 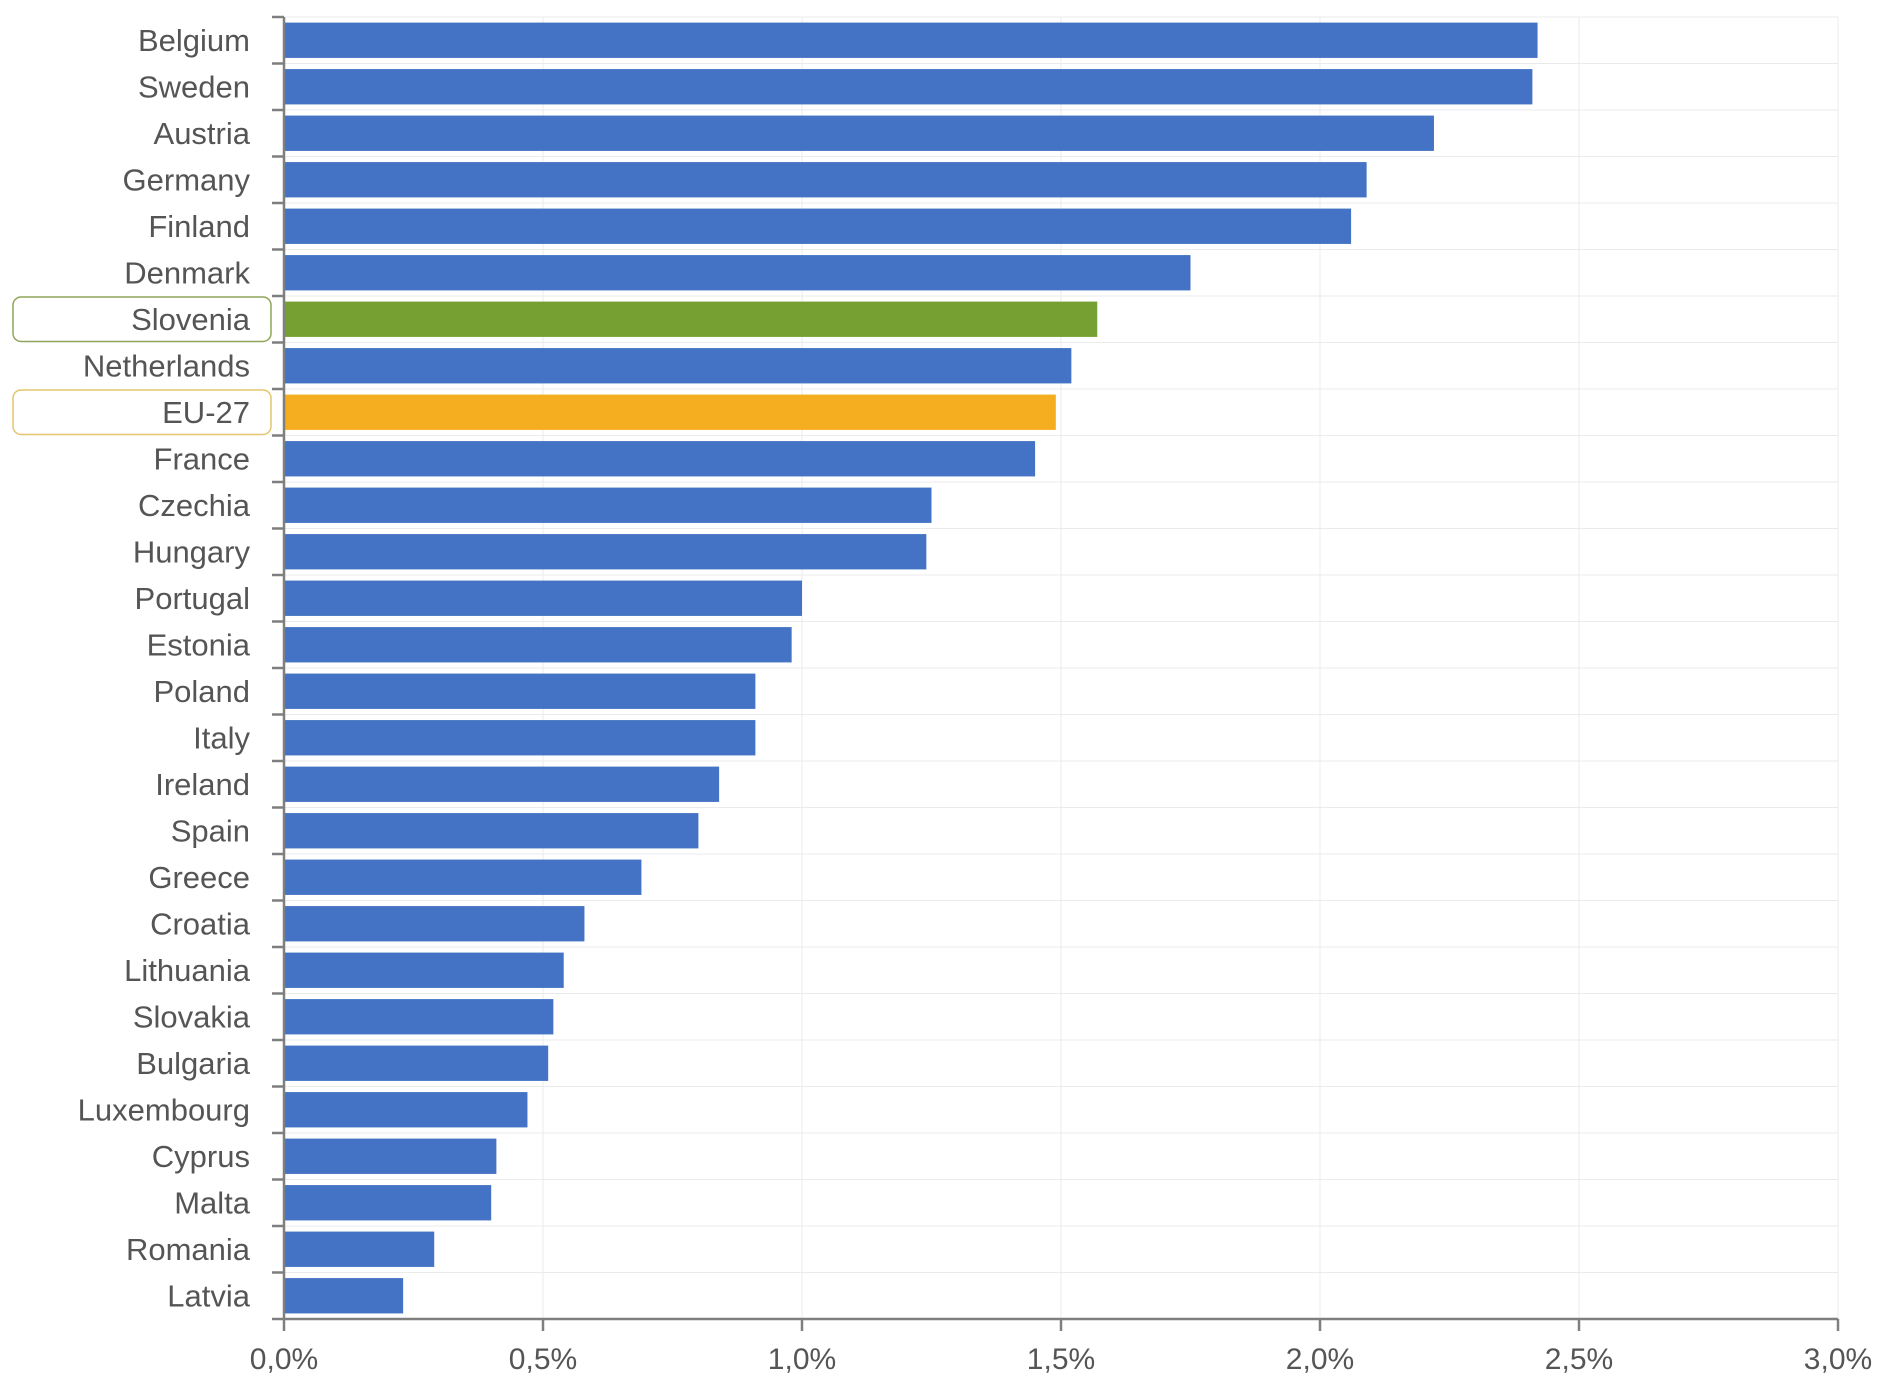 What do you see at coordinates (463, 877) in the screenshot?
I see `bar-greece` at bounding box center [463, 877].